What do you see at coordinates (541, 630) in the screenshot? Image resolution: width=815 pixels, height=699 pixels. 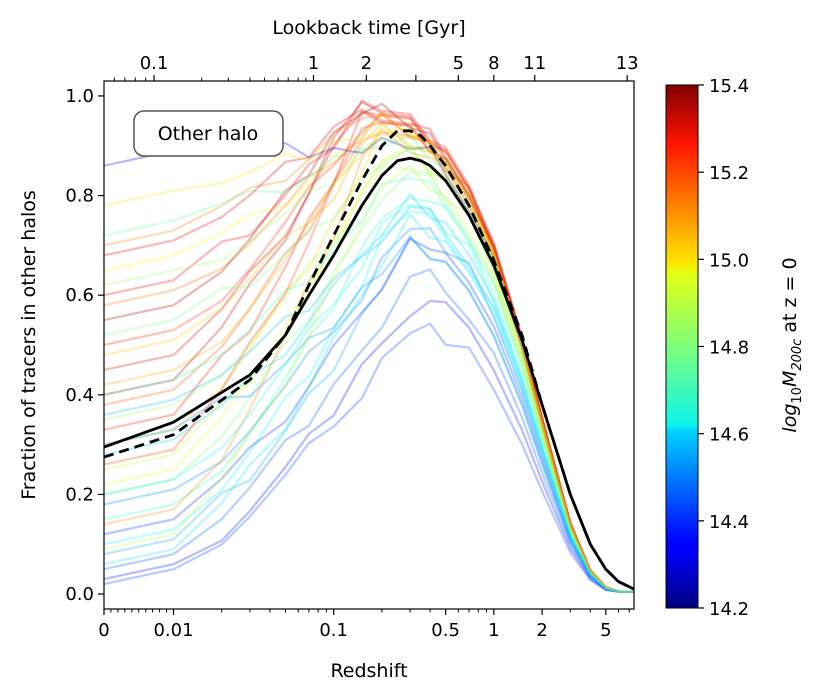 I see `x-tick-label: 2` at bounding box center [541, 630].